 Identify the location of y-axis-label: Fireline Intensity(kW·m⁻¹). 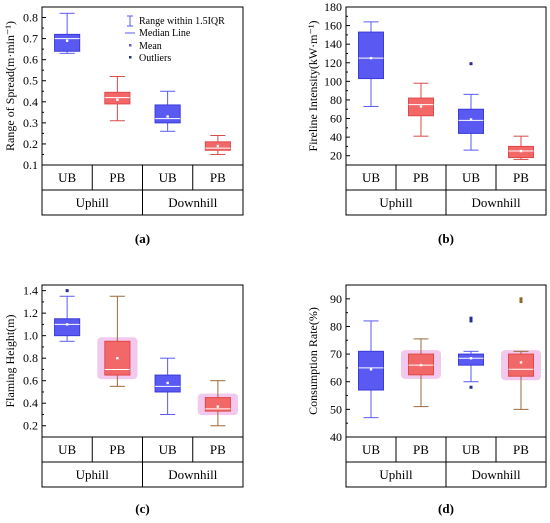
(313, 86).